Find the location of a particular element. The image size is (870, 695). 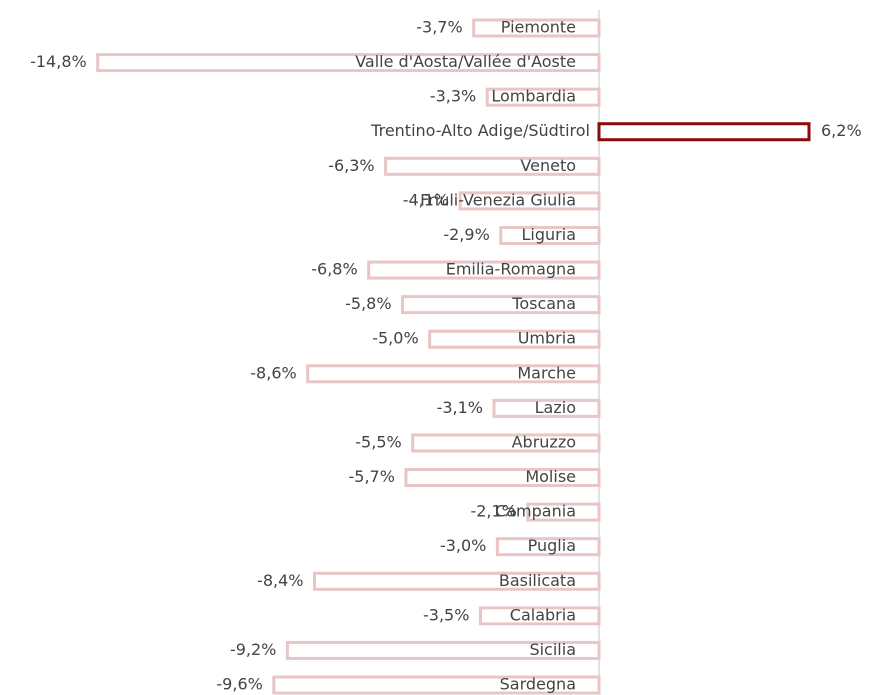

category-label: Emilia-Romagna is located at coordinates (511, 269).